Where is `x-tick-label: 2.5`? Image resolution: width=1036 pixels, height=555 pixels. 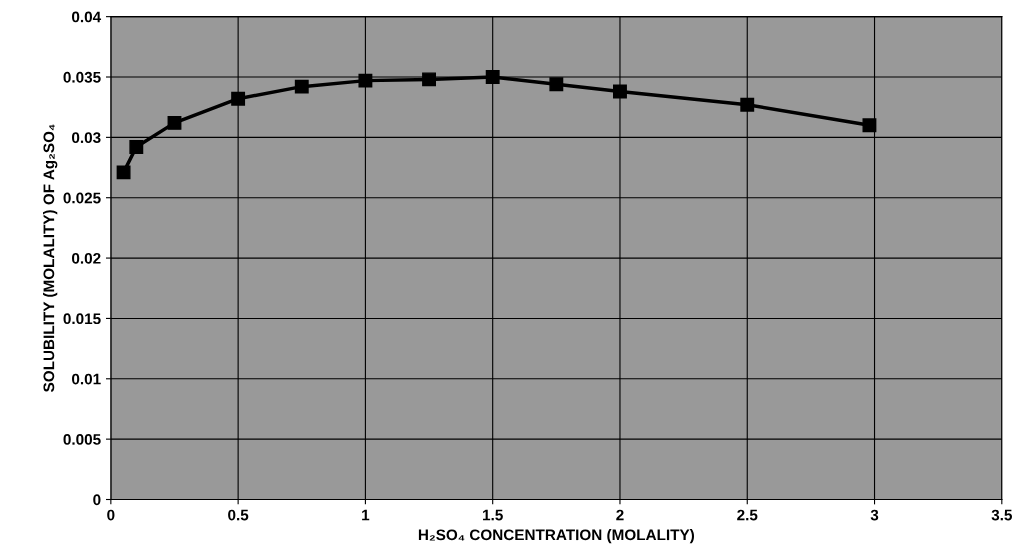 x-tick-label: 2.5 is located at coordinates (747, 515).